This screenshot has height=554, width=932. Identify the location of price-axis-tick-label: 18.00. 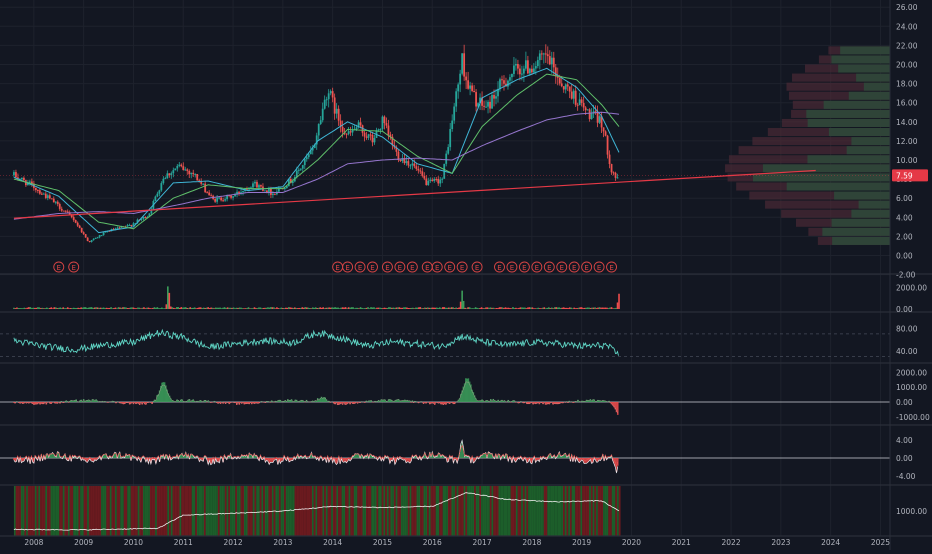
(907, 84).